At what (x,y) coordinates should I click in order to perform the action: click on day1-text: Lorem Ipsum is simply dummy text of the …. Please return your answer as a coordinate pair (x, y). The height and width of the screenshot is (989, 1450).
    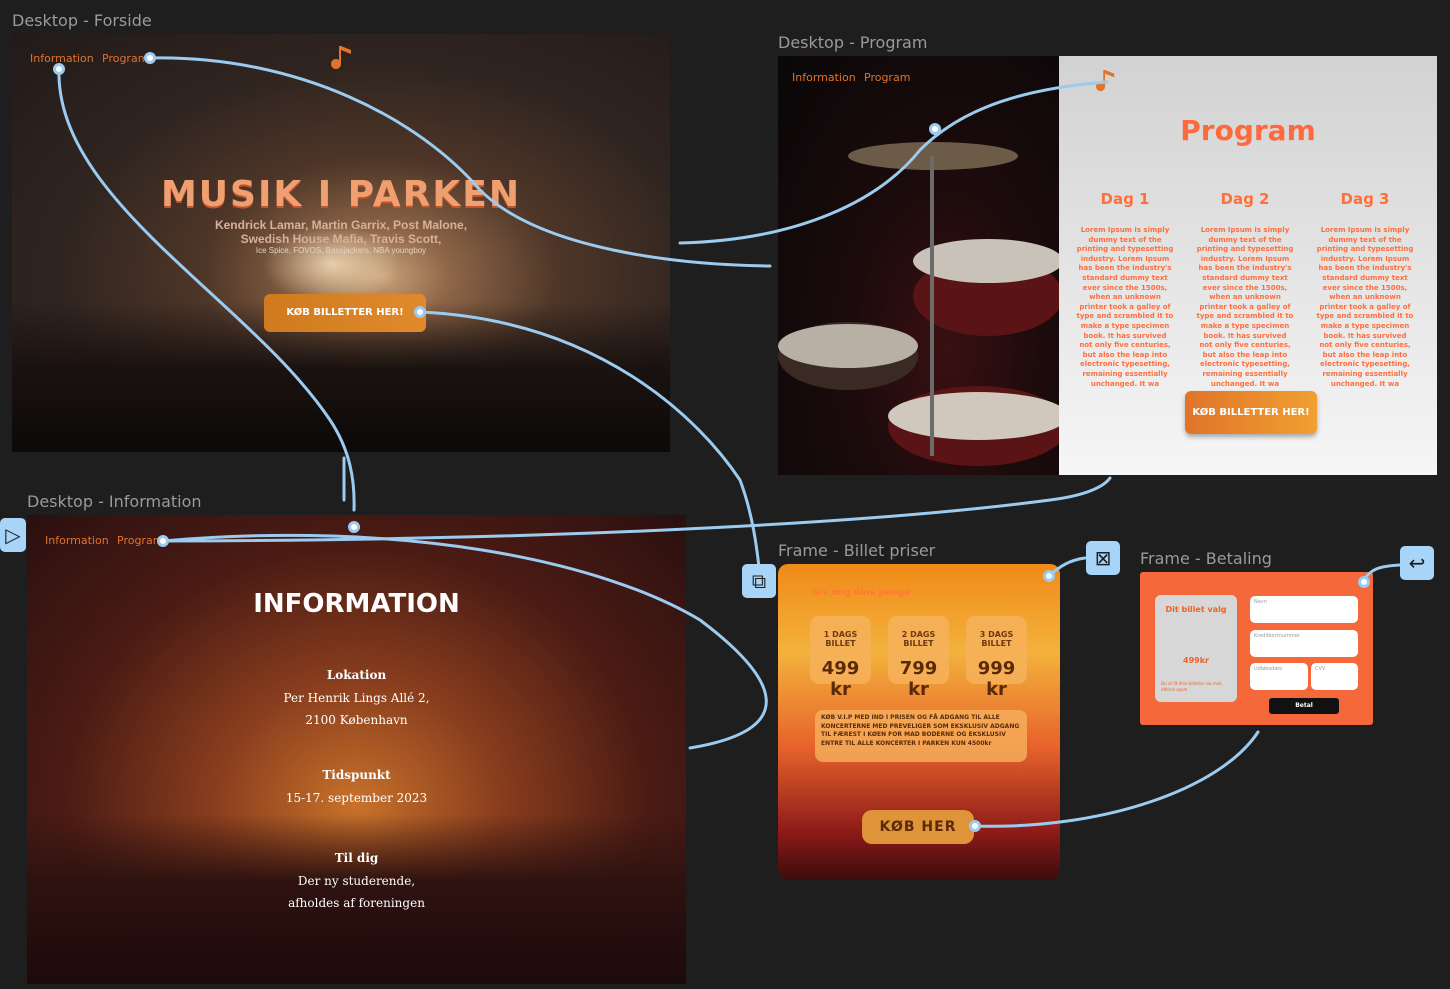
    Looking at the image, I should click on (1125, 307).